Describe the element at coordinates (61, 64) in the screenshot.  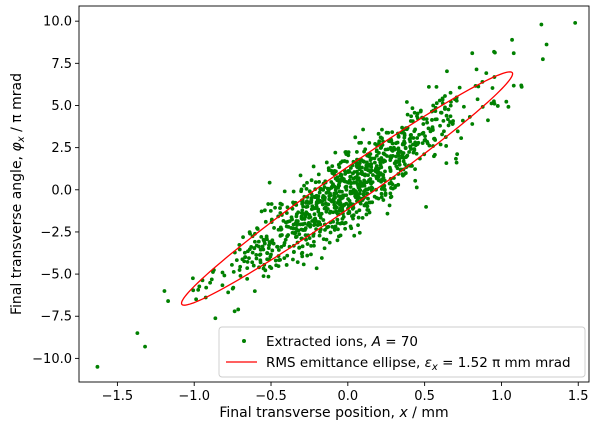
I see `y-tick-label: 7.5` at that location.